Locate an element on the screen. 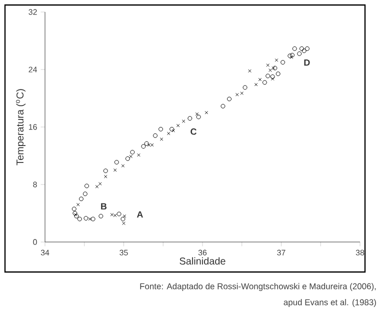 This screenshot has width=392, height=327. text: apud Evans et al. (1983) is located at coordinates (330, 303).